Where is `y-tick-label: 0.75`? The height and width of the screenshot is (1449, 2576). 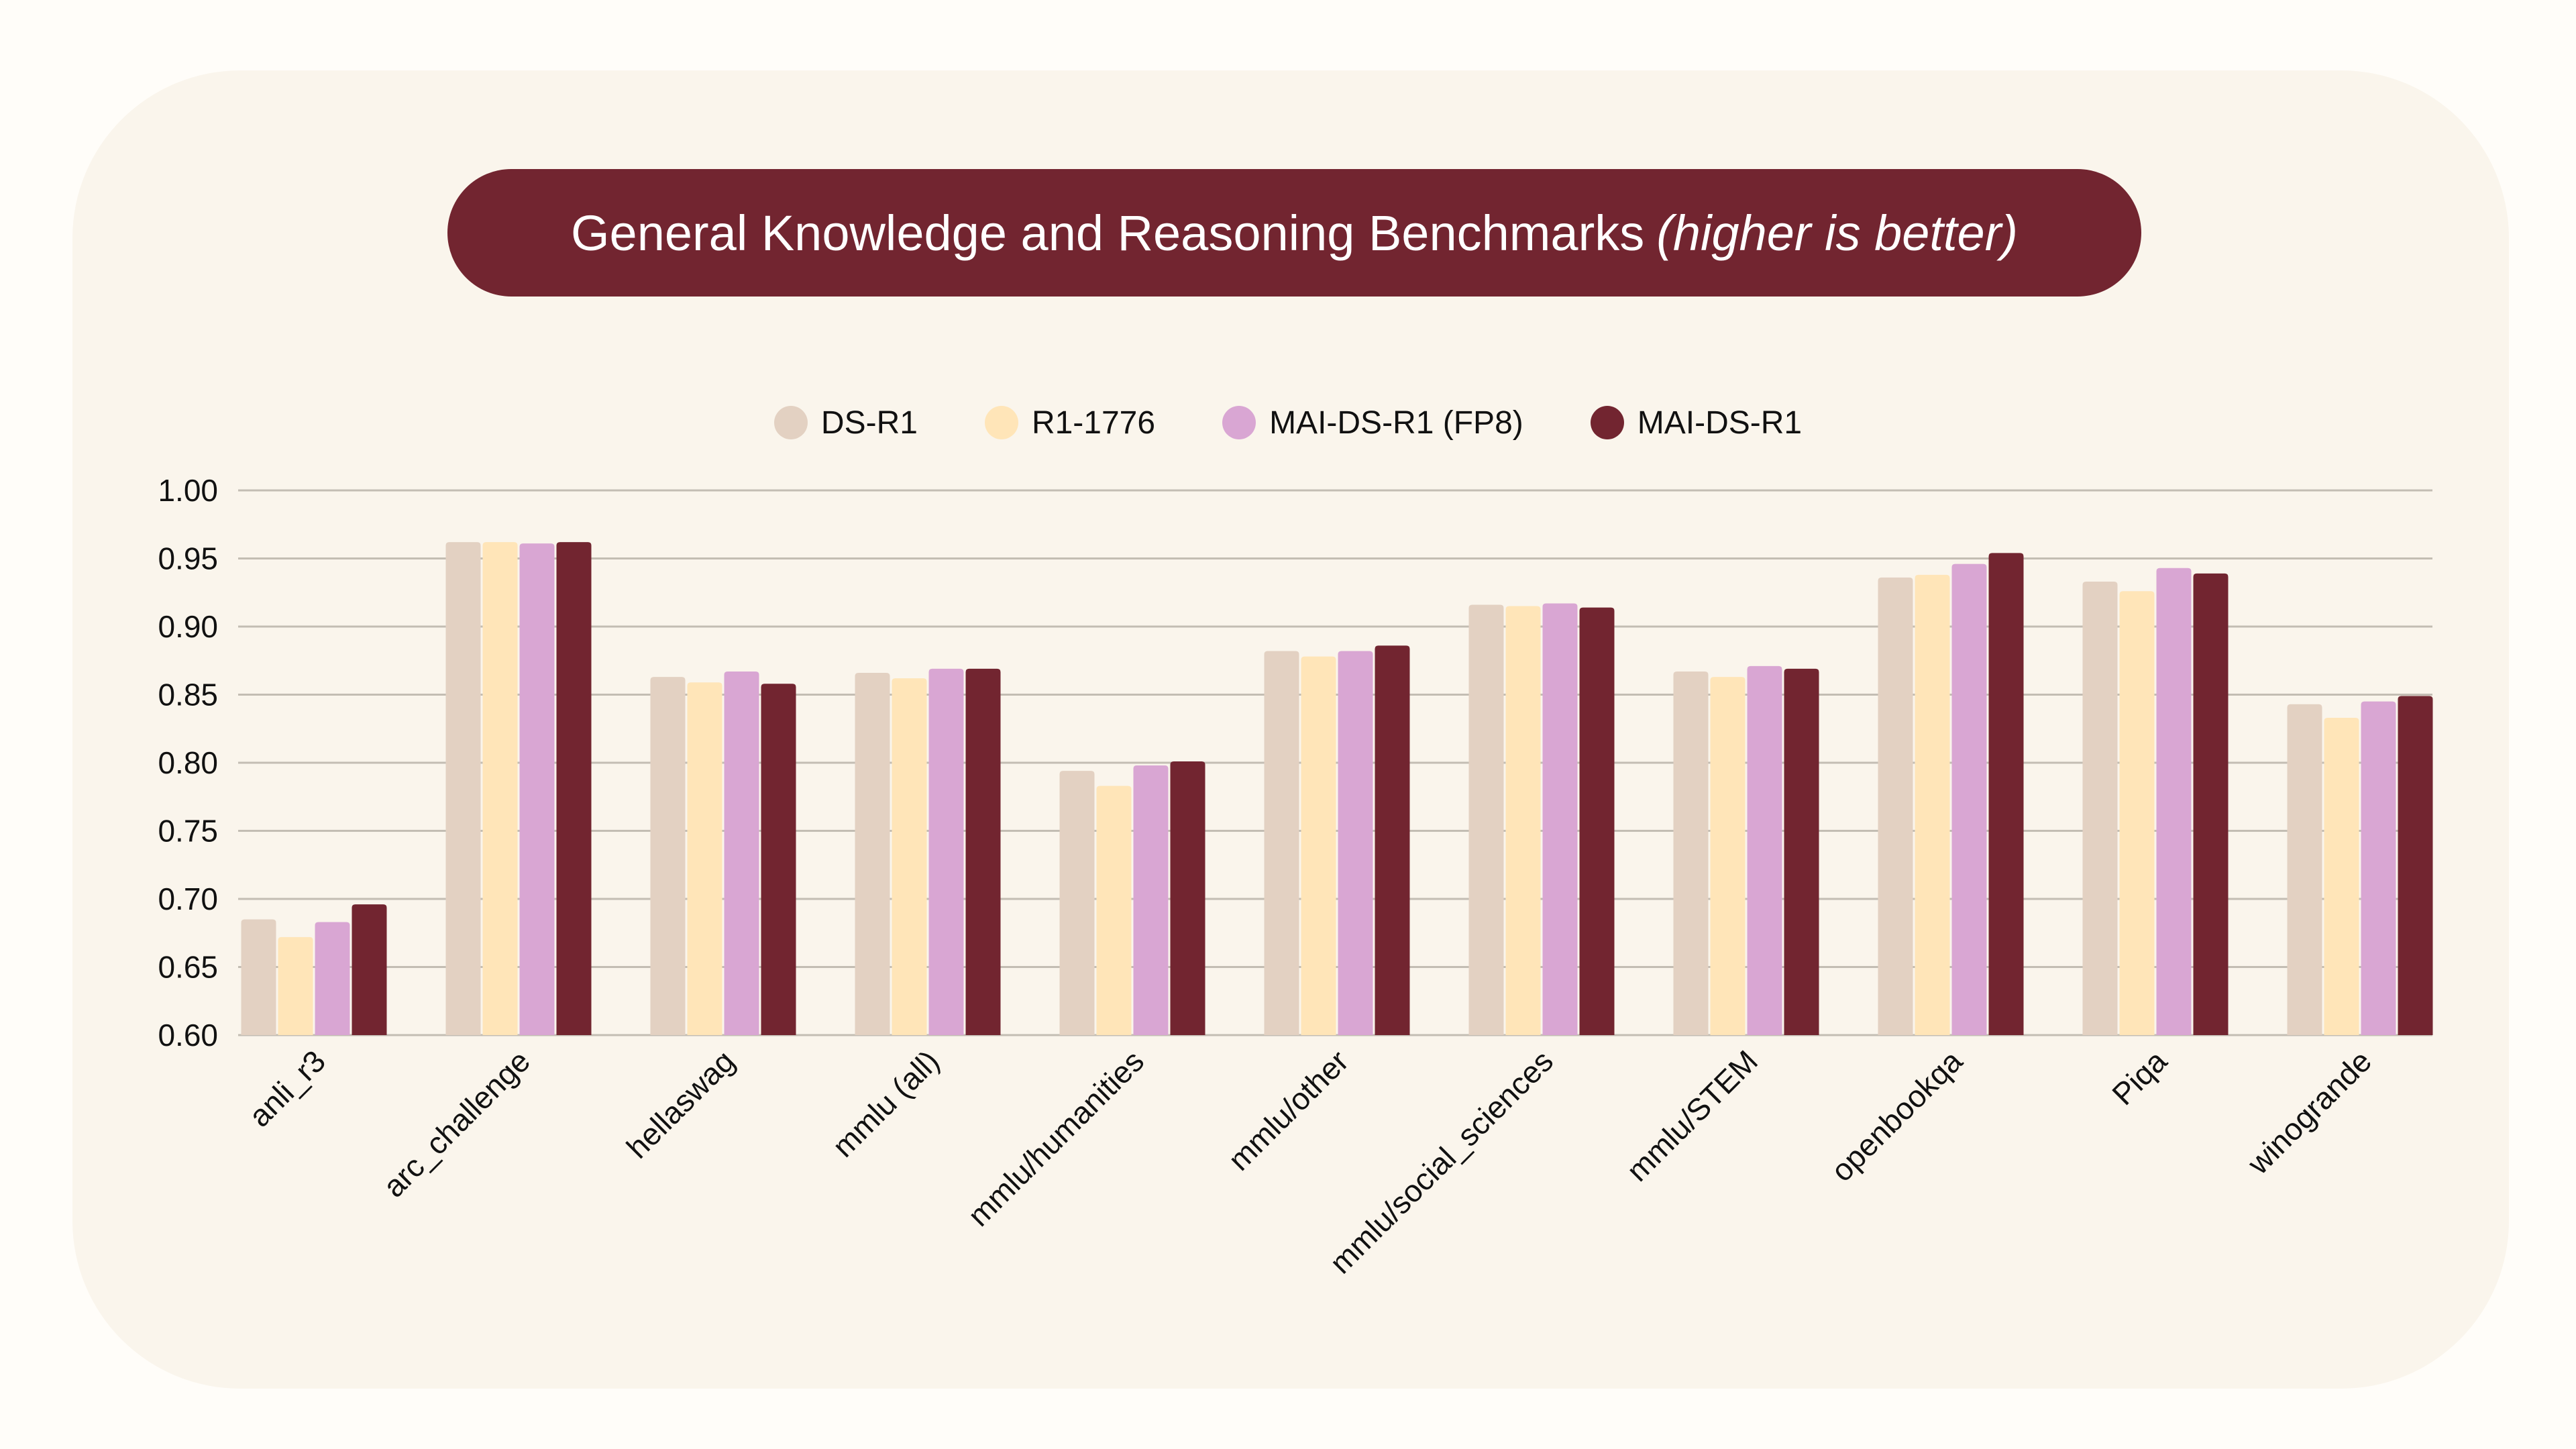
y-tick-label: 0.75 is located at coordinates (188, 831).